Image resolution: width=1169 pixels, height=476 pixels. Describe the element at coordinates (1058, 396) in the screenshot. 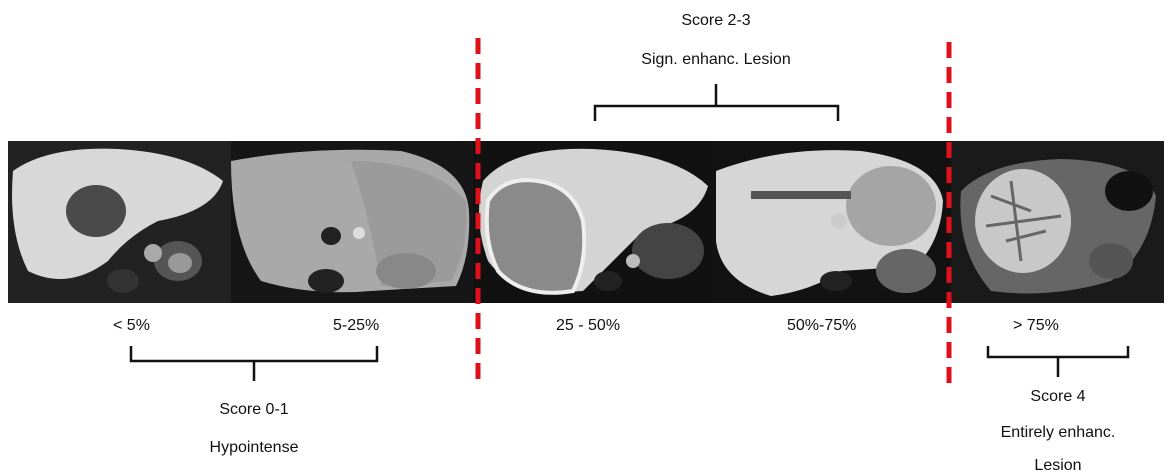

I see `right-score-label: Score 4` at that location.